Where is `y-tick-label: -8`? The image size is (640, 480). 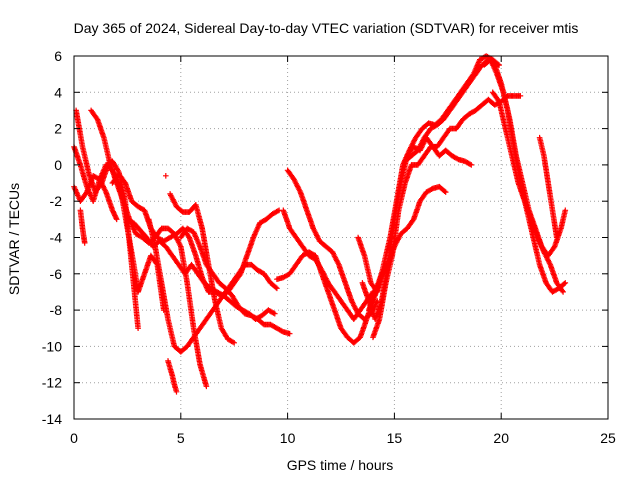 y-tick-label: -8 is located at coordinates (56, 310).